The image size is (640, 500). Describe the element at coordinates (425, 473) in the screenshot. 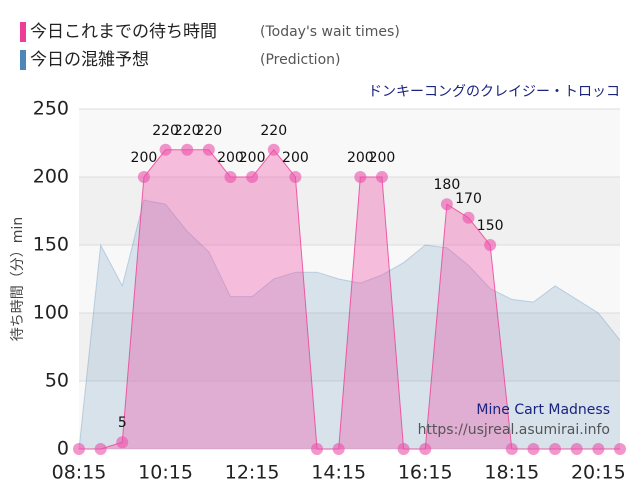

I see `x-tick-label: 16:15` at that location.